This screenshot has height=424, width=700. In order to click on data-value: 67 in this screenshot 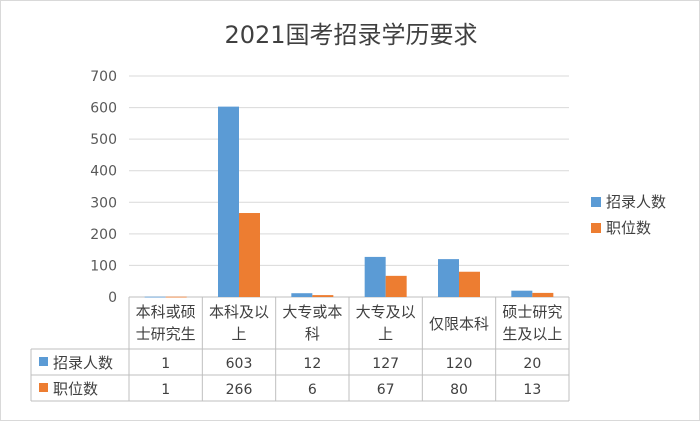, I will do `click(386, 390)`.